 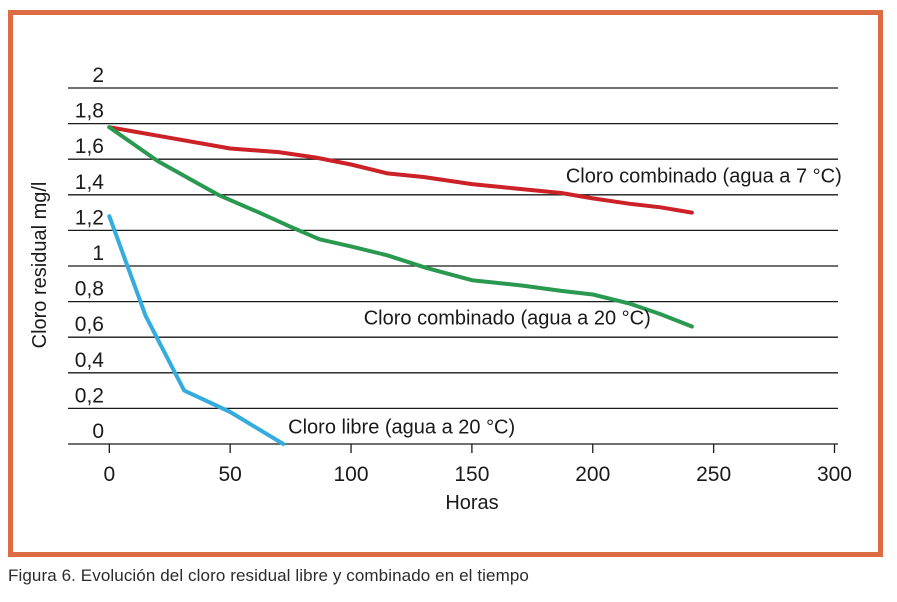 What do you see at coordinates (704, 176) in the screenshot?
I see `curve-label-combinado-7c: Cloro combinado (agua a 7 °C)` at bounding box center [704, 176].